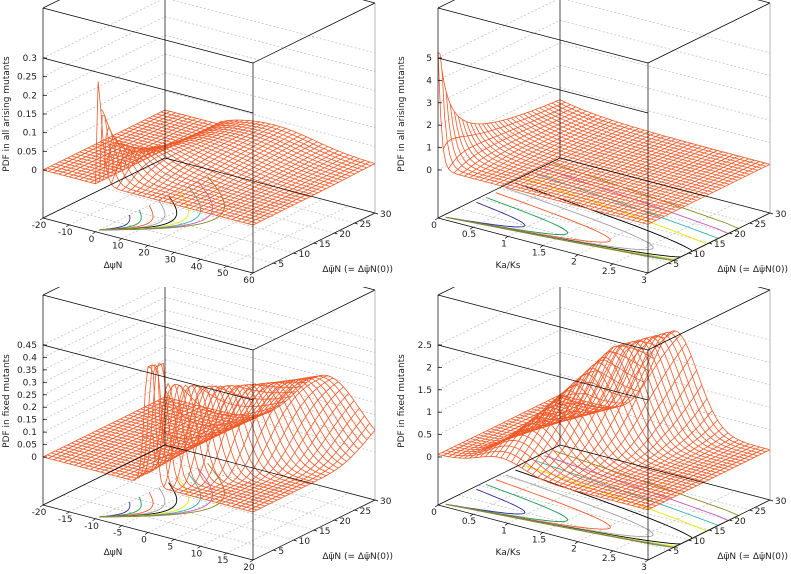 The width and height of the screenshot is (791, 574). I want to click on x-tick-label: 20, so click(144, 254).